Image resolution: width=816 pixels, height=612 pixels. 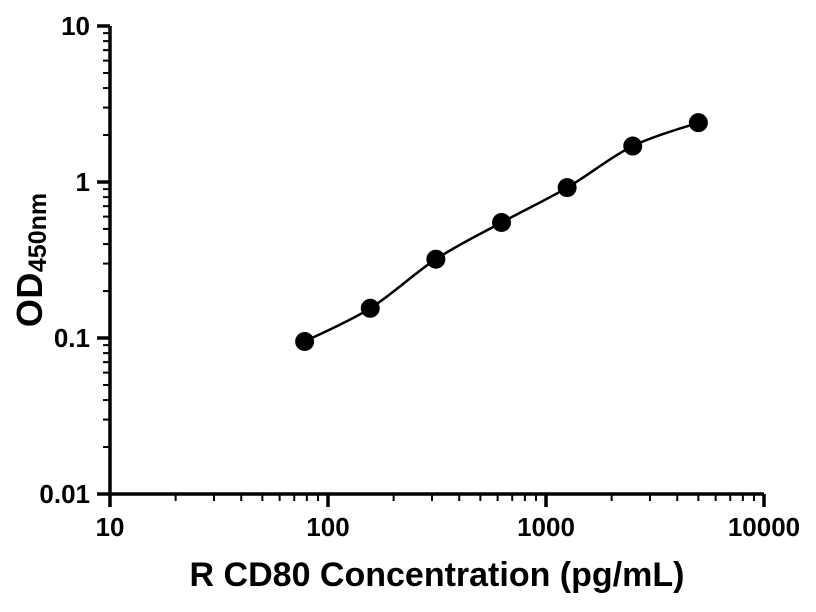 I want to click on y-axis-title: OD450nm, so click(x=30, y=260).